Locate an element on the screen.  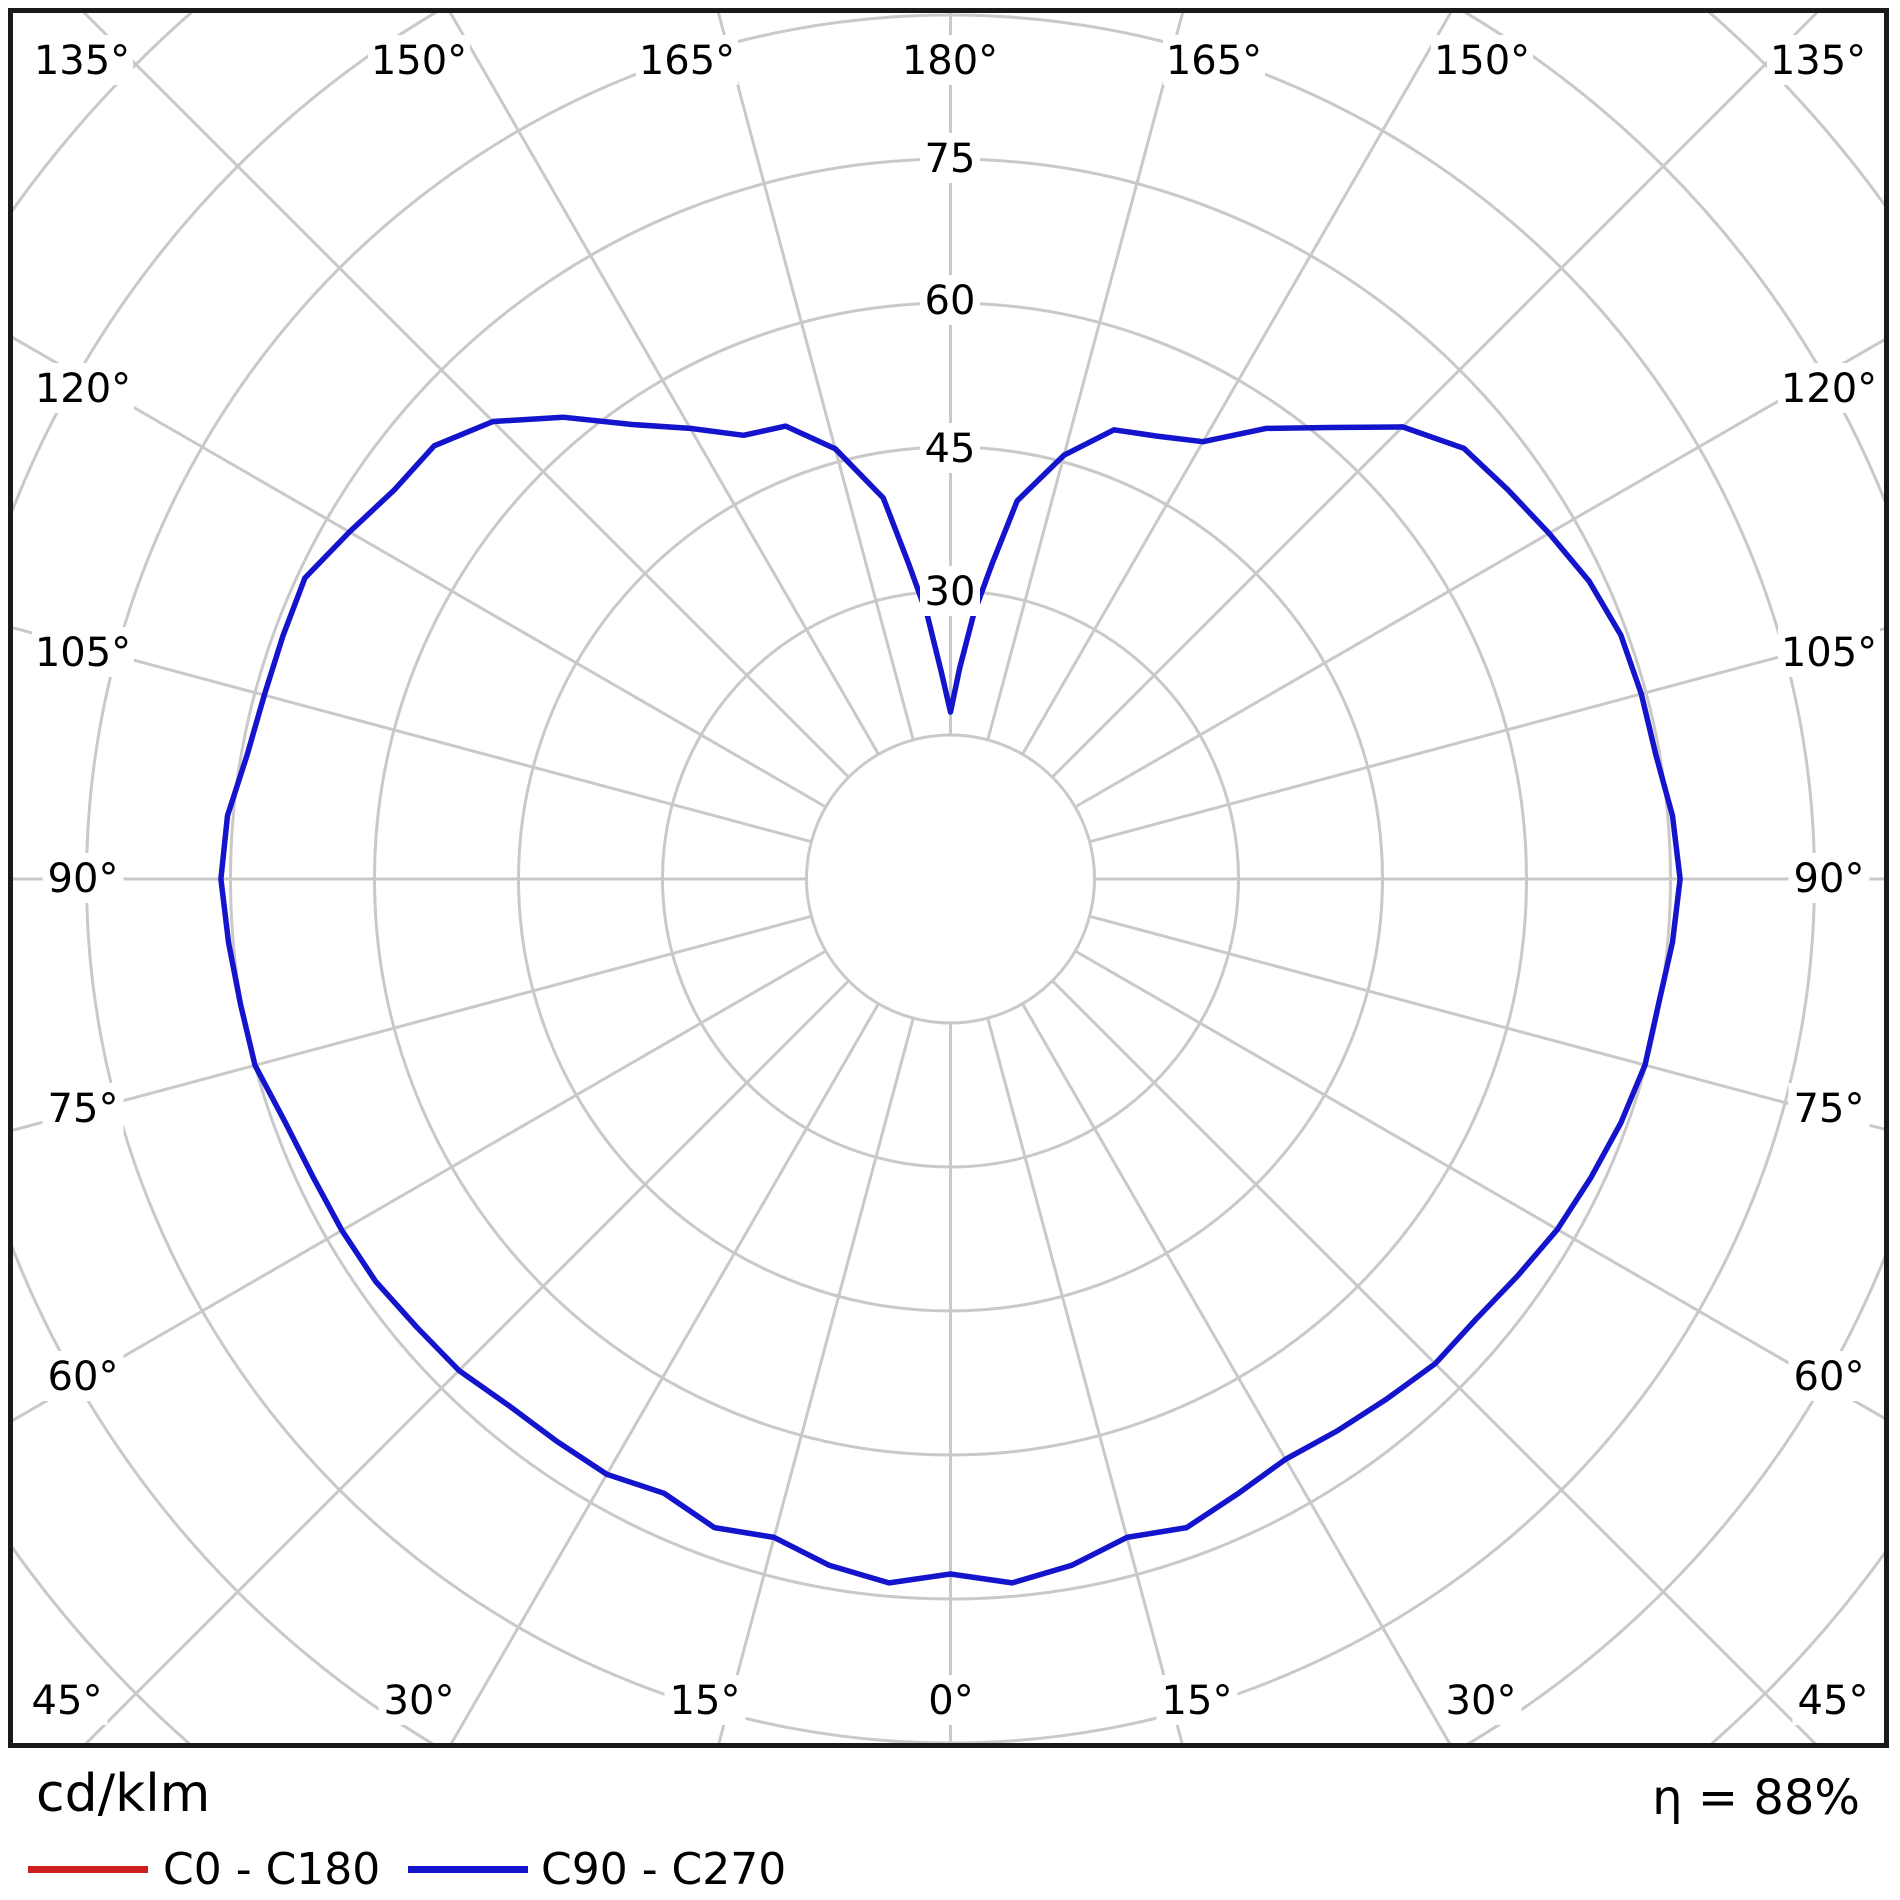
angle-label-bottom: 0° is located at coordinates (950, 1701).